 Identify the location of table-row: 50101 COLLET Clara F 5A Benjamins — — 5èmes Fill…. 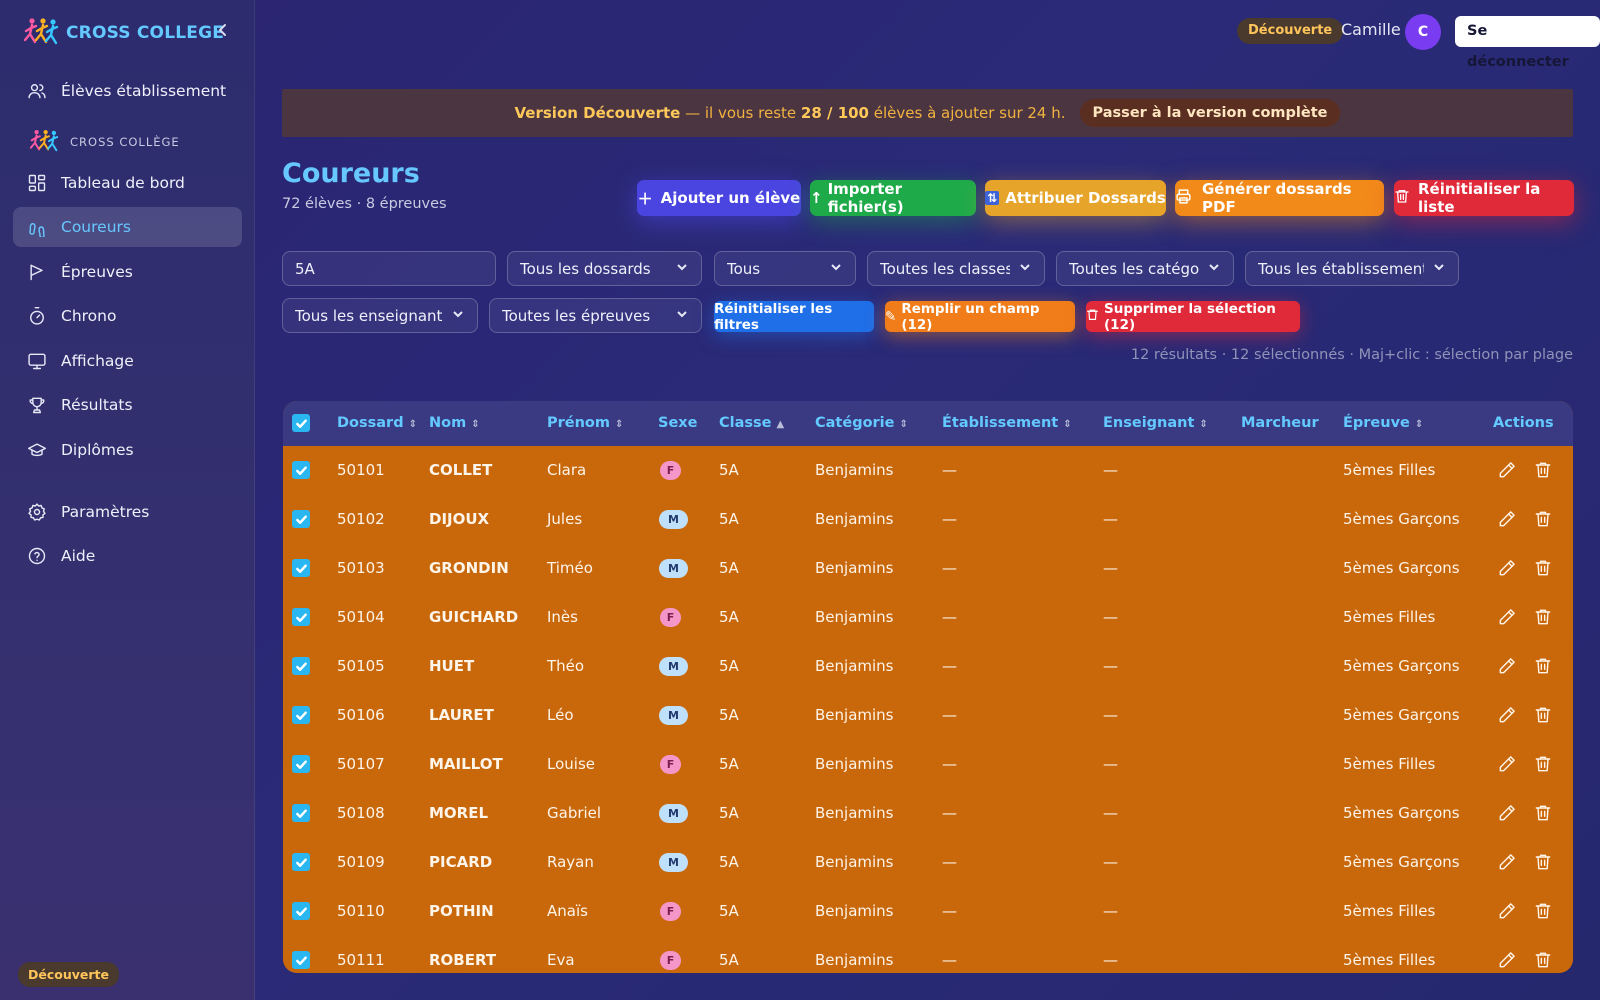
(928, 470).